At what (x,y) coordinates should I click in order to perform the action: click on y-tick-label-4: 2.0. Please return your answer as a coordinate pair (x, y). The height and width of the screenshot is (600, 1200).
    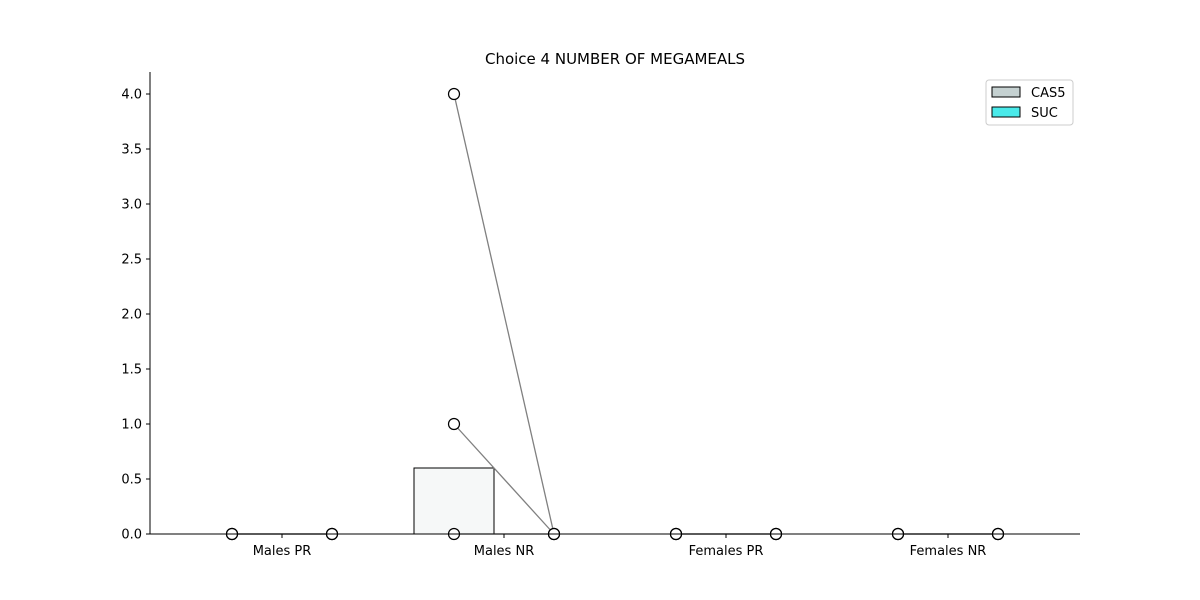
    Looking at the image, I should click on (131, 315).